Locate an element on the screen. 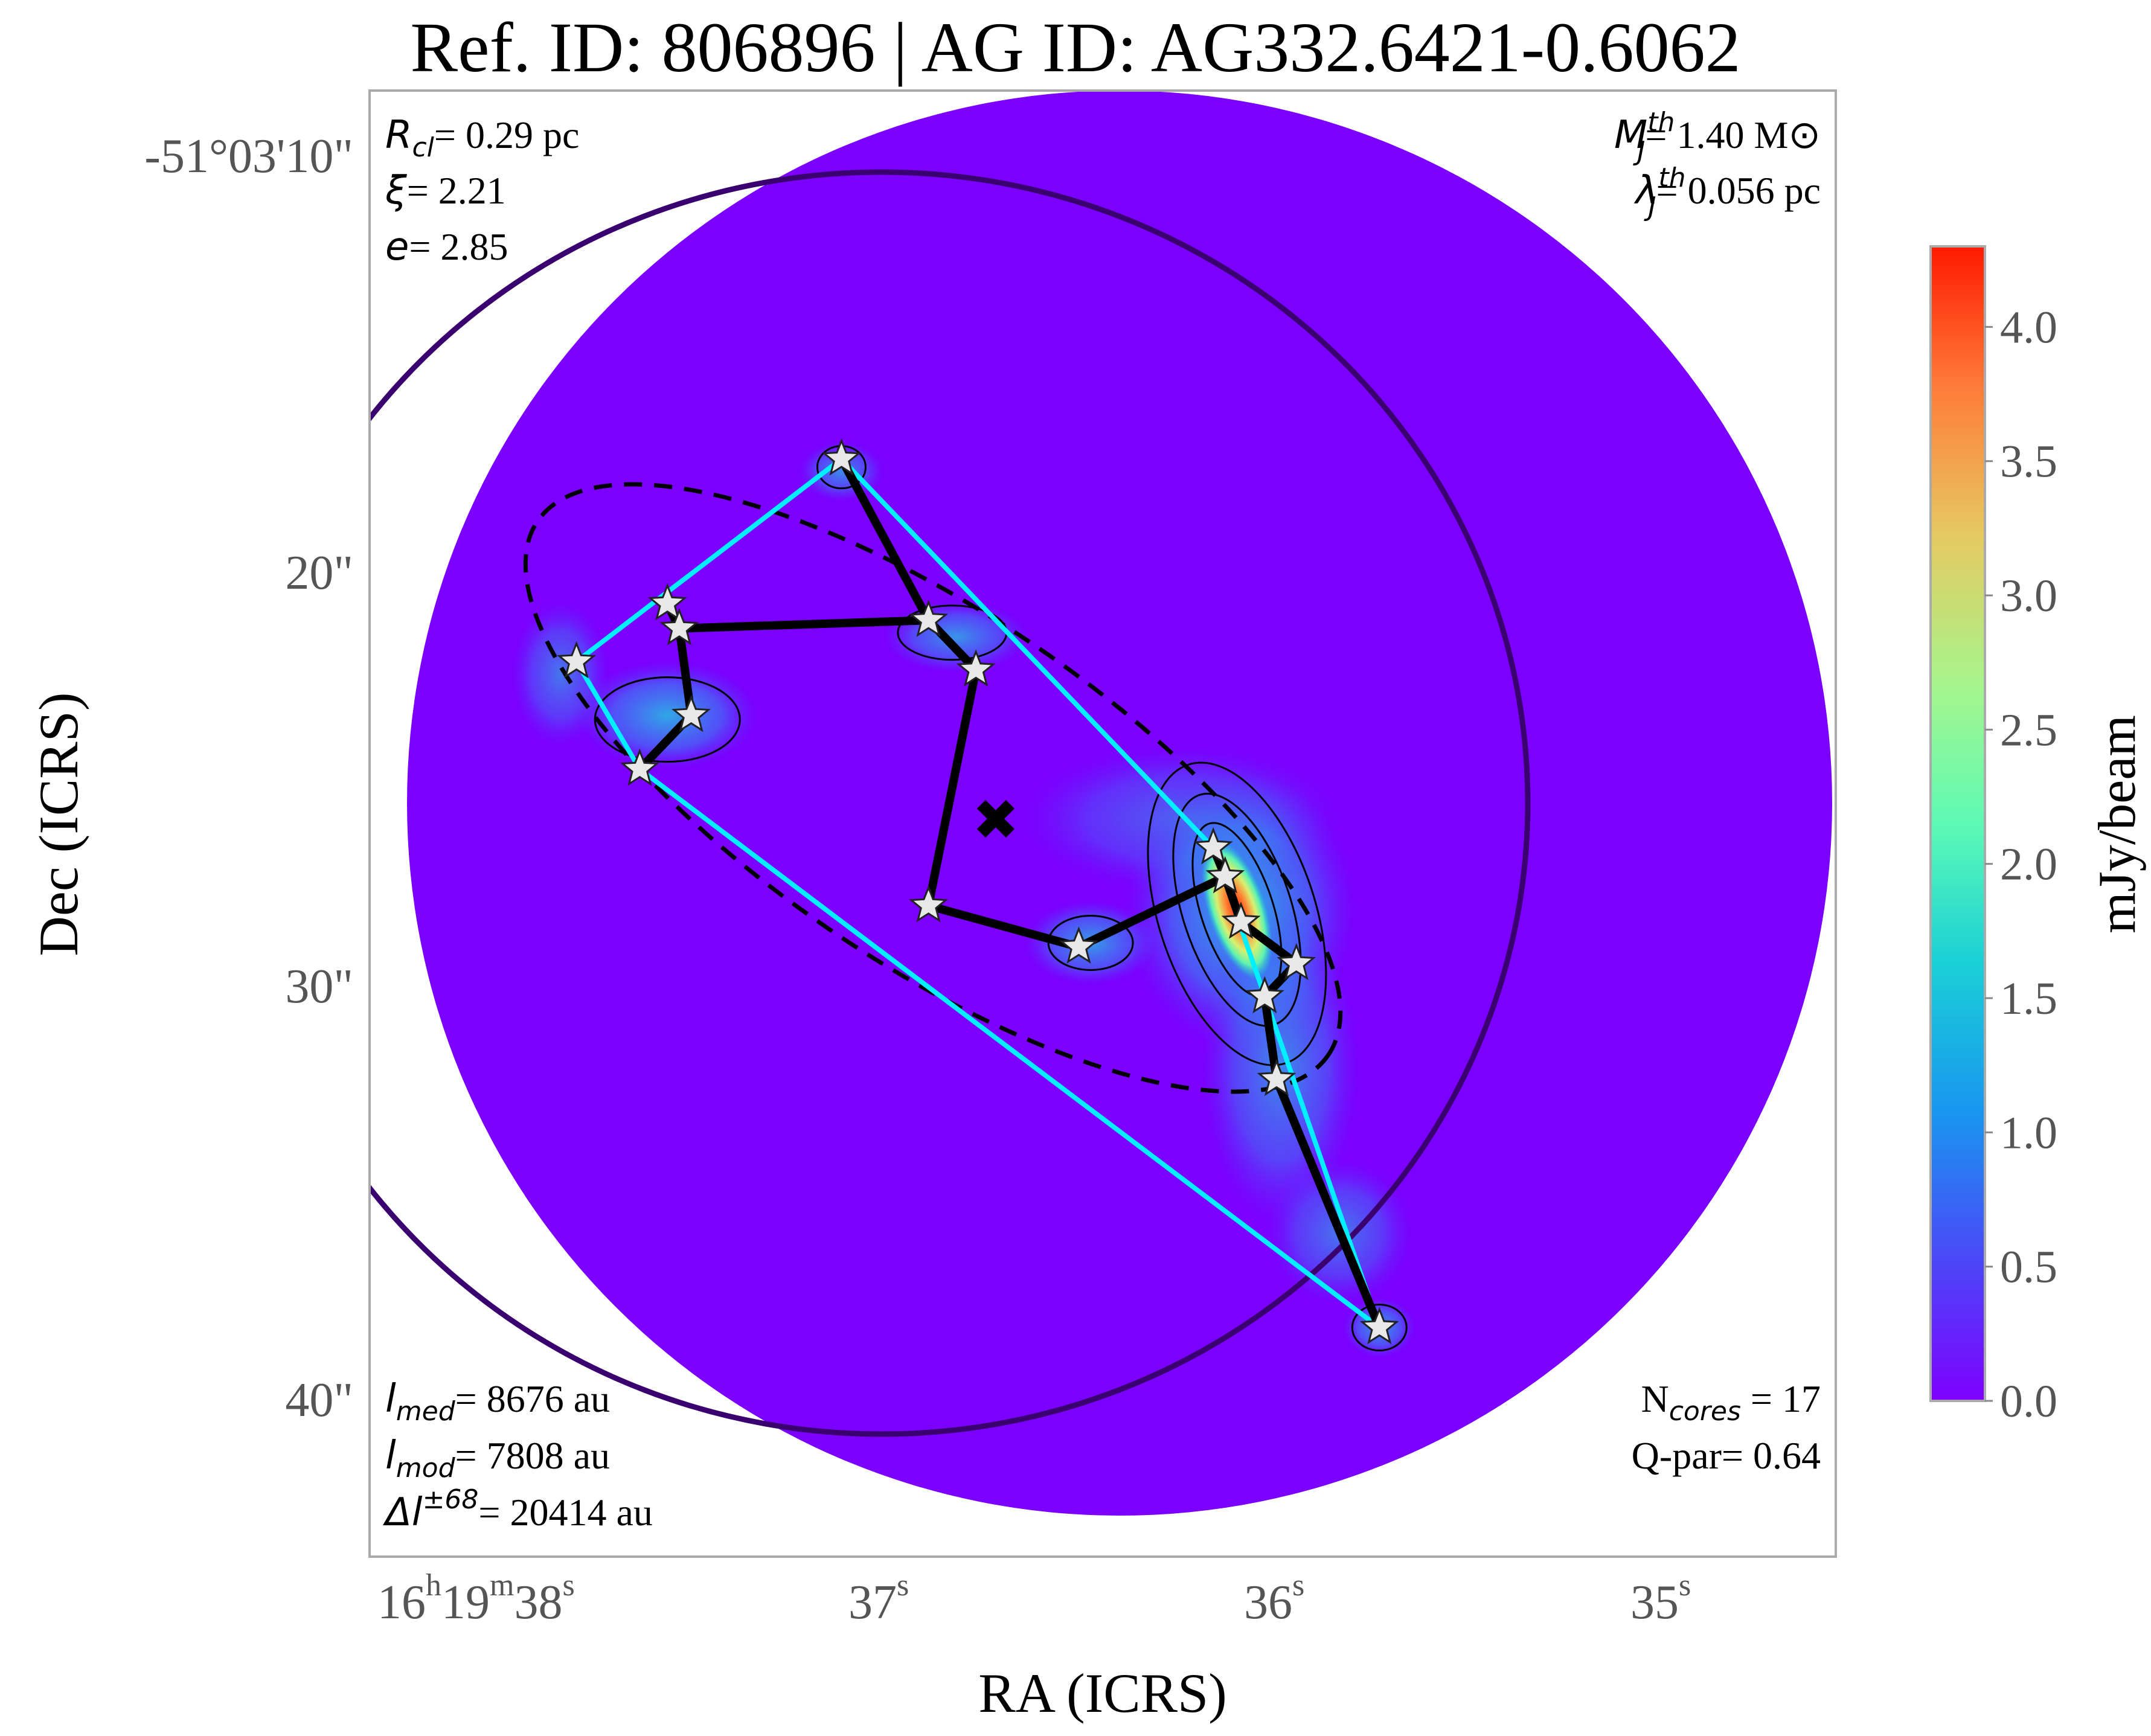 The height and width of the screenshot is (1736, 2151). x-tick-label: 37s is located at coordinates (878, 1598).